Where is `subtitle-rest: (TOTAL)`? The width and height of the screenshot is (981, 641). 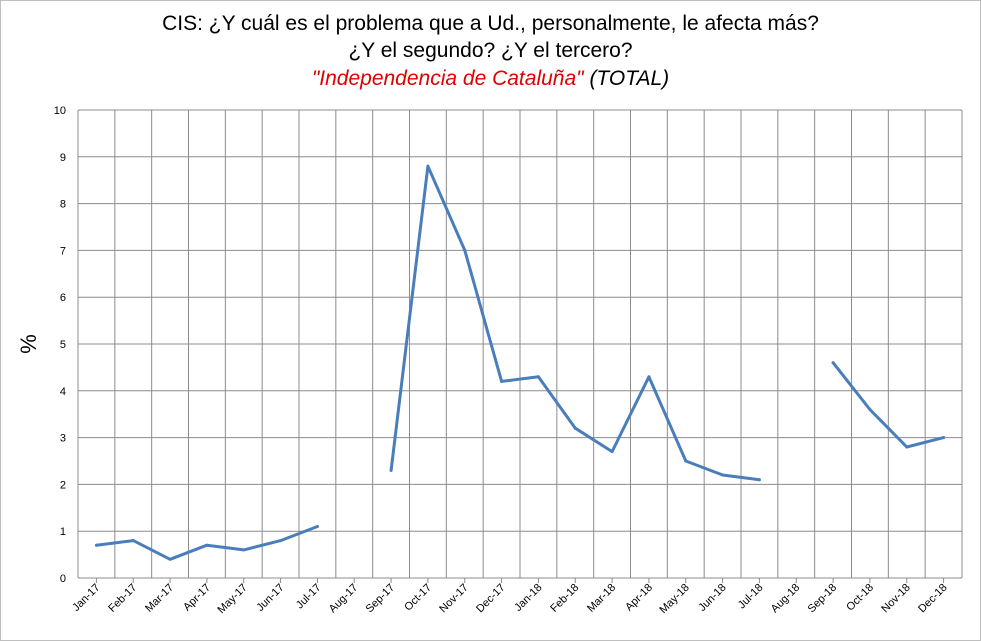
subtitle-rest: (TOTAL) is located at coordinates (626, 78).